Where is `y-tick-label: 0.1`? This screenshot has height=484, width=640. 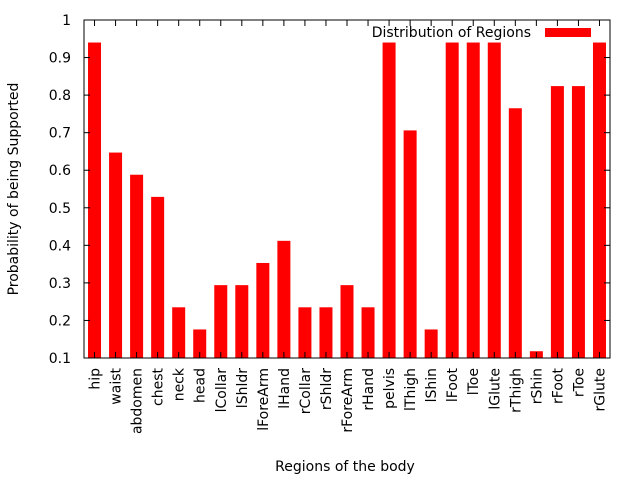 y-tick-label: 0.1 is located at coordinates (60, 359).